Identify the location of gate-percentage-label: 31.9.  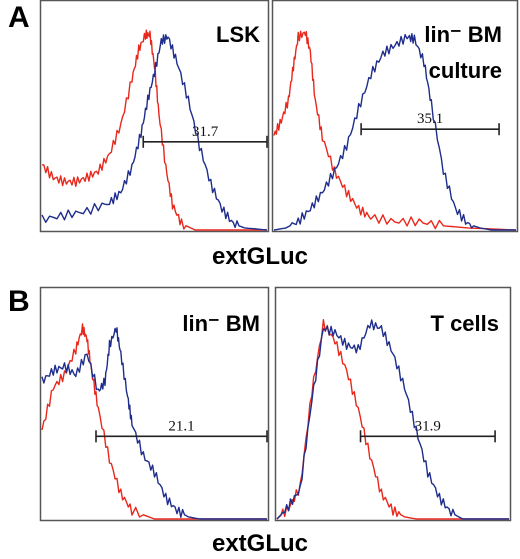
(428, 426).